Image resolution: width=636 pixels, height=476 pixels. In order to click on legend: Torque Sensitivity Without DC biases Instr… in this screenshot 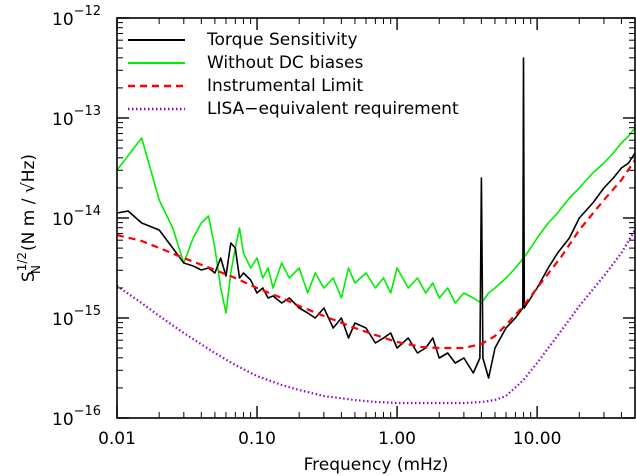, I will do `click(293, 74)`.